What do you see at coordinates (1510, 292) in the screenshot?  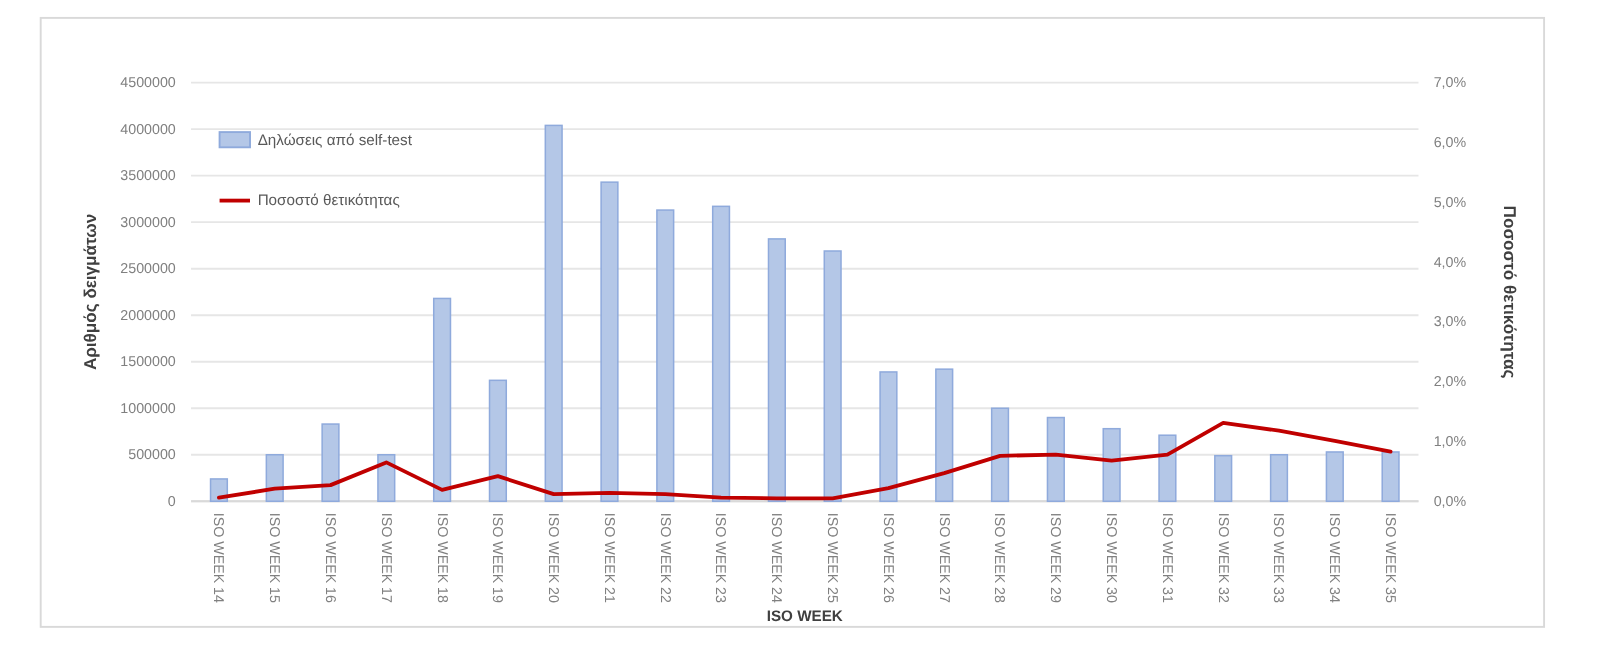 I see `y2-axis-title: Ποσοστό θετικότητας` at bounding box center [1510, 292].